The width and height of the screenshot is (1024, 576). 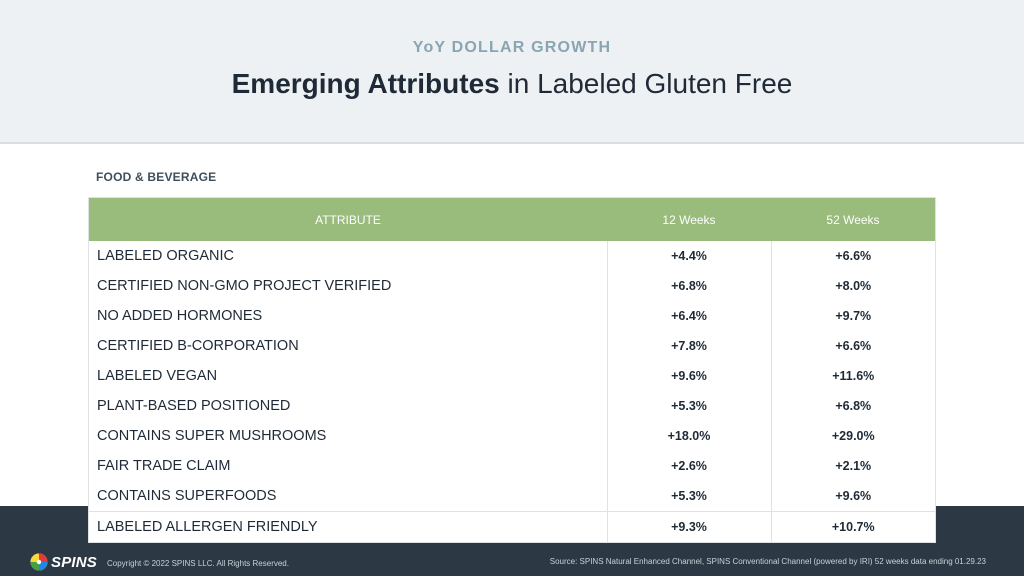 I want to click on spins-logo-icon, so click(x=39, y=562).